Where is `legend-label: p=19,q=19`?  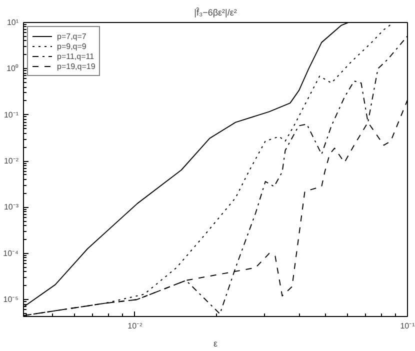 legend-label: p=19,q=19 is located at coordinates (76, 66).